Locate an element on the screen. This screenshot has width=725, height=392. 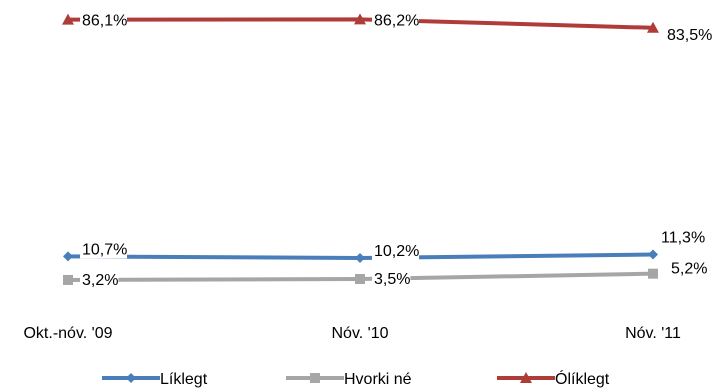
x-axis-ticks: Okt.-nóv. '09 Nóv. '10 Nóv. '11 is located at coordinates (352, 333).